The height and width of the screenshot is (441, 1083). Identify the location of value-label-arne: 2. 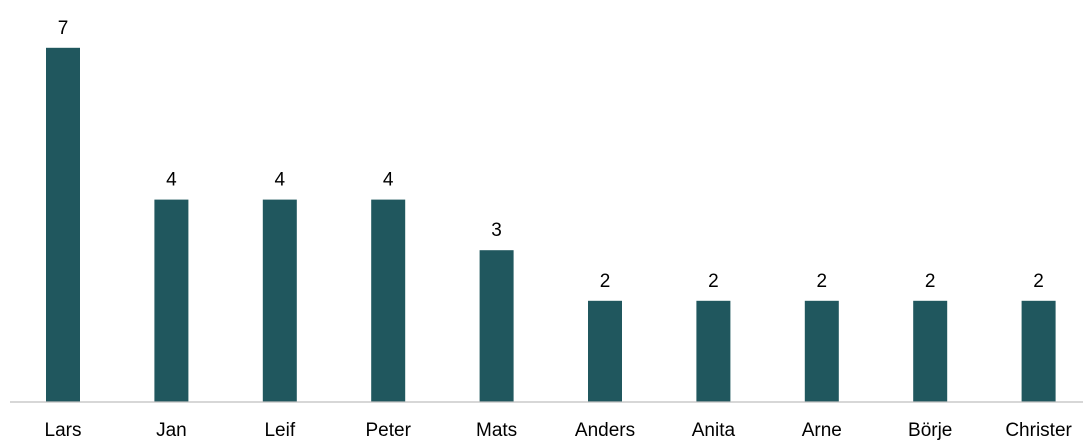
(822, 281).